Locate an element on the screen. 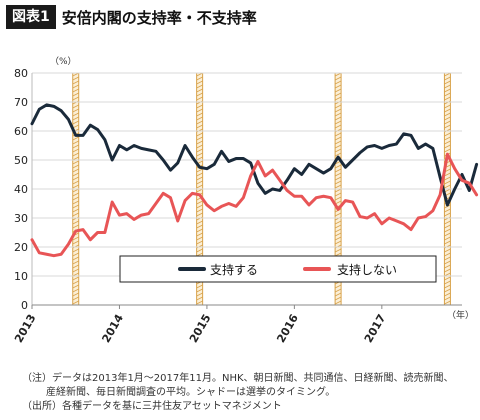 The height and width of the screenshot is (420, 480). x-year-label: 2014 is located at coordinates (112, 328).